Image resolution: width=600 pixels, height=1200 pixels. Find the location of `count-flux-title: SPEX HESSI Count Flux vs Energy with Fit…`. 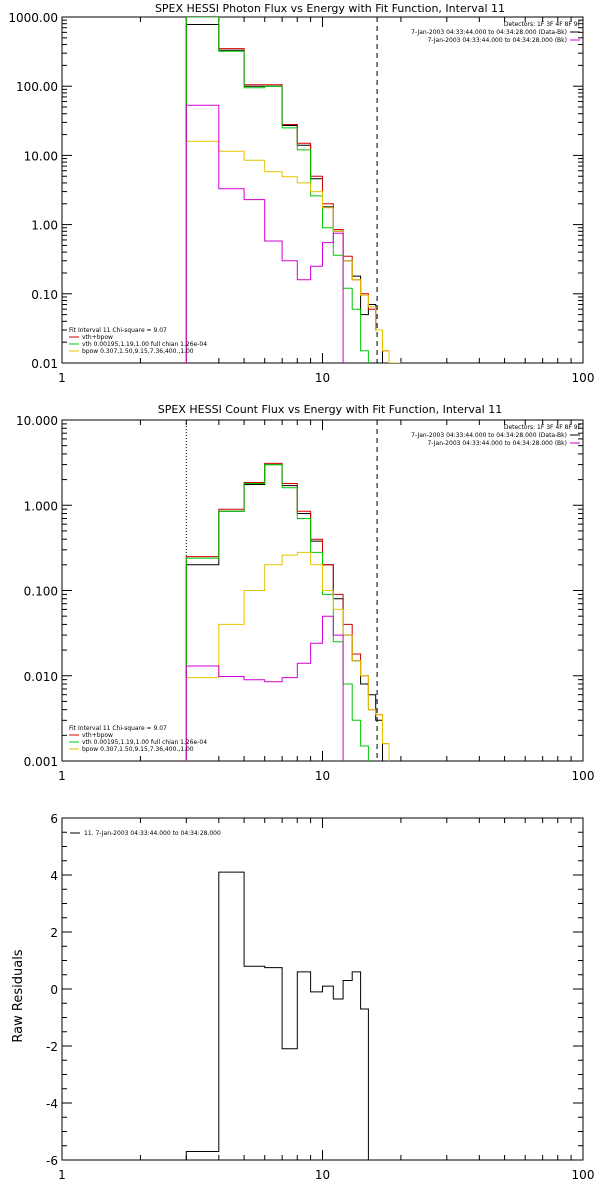

count-flux-title: SPEX HESSI Count Flux vs Energy with Fit… is located at coordinates (330, 409).